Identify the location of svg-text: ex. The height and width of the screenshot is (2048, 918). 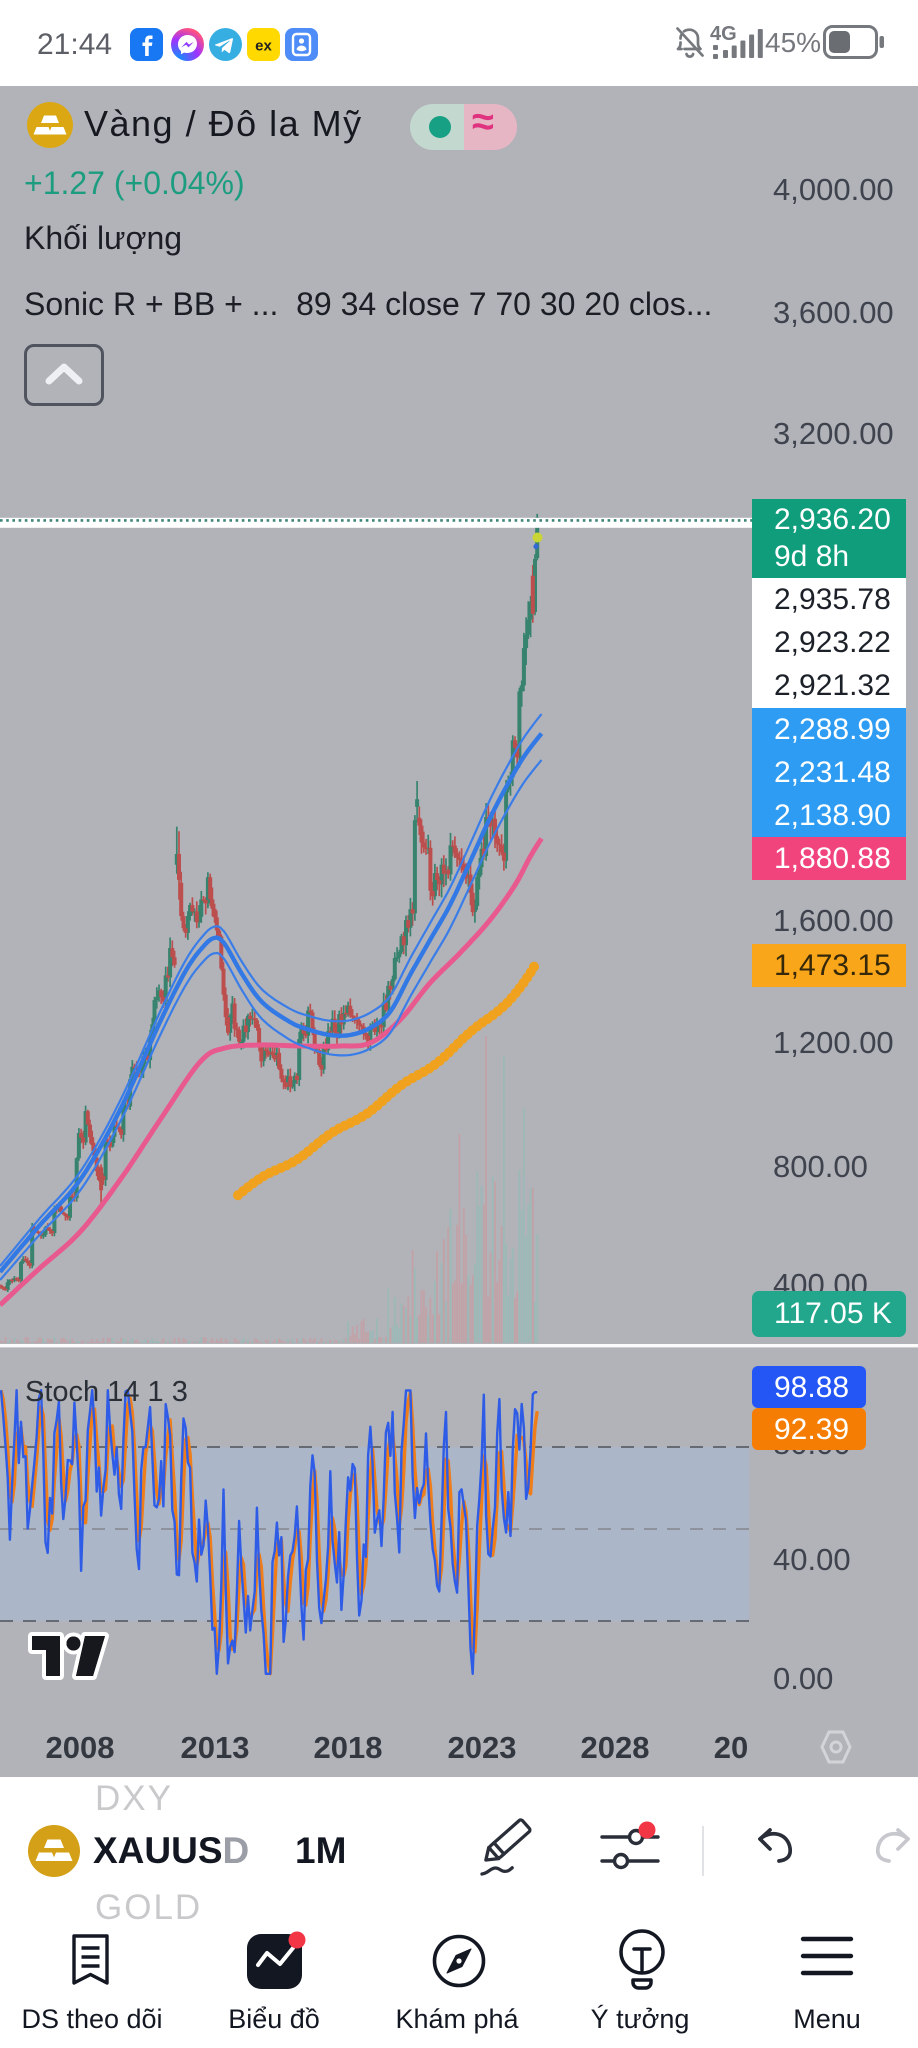
(263, 46).